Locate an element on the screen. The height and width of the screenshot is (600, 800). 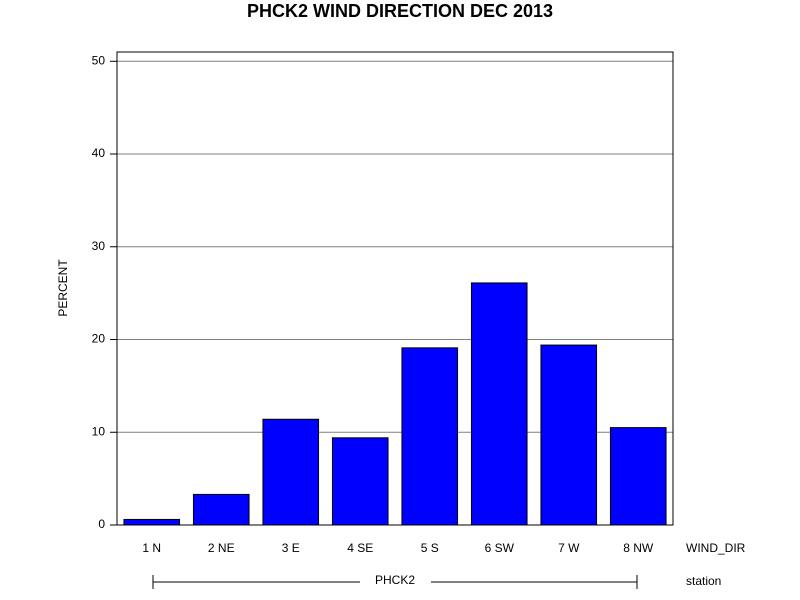
y-tick-label: 30 is located at coordinates (99, 246).